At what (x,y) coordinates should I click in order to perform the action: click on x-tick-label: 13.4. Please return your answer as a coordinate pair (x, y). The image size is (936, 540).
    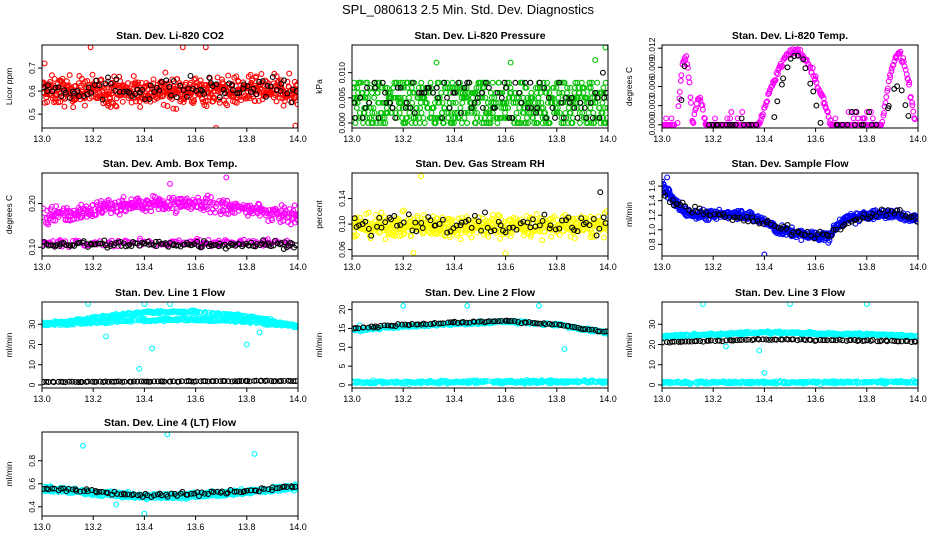
    Looking at the image, I should click on (455, 139).